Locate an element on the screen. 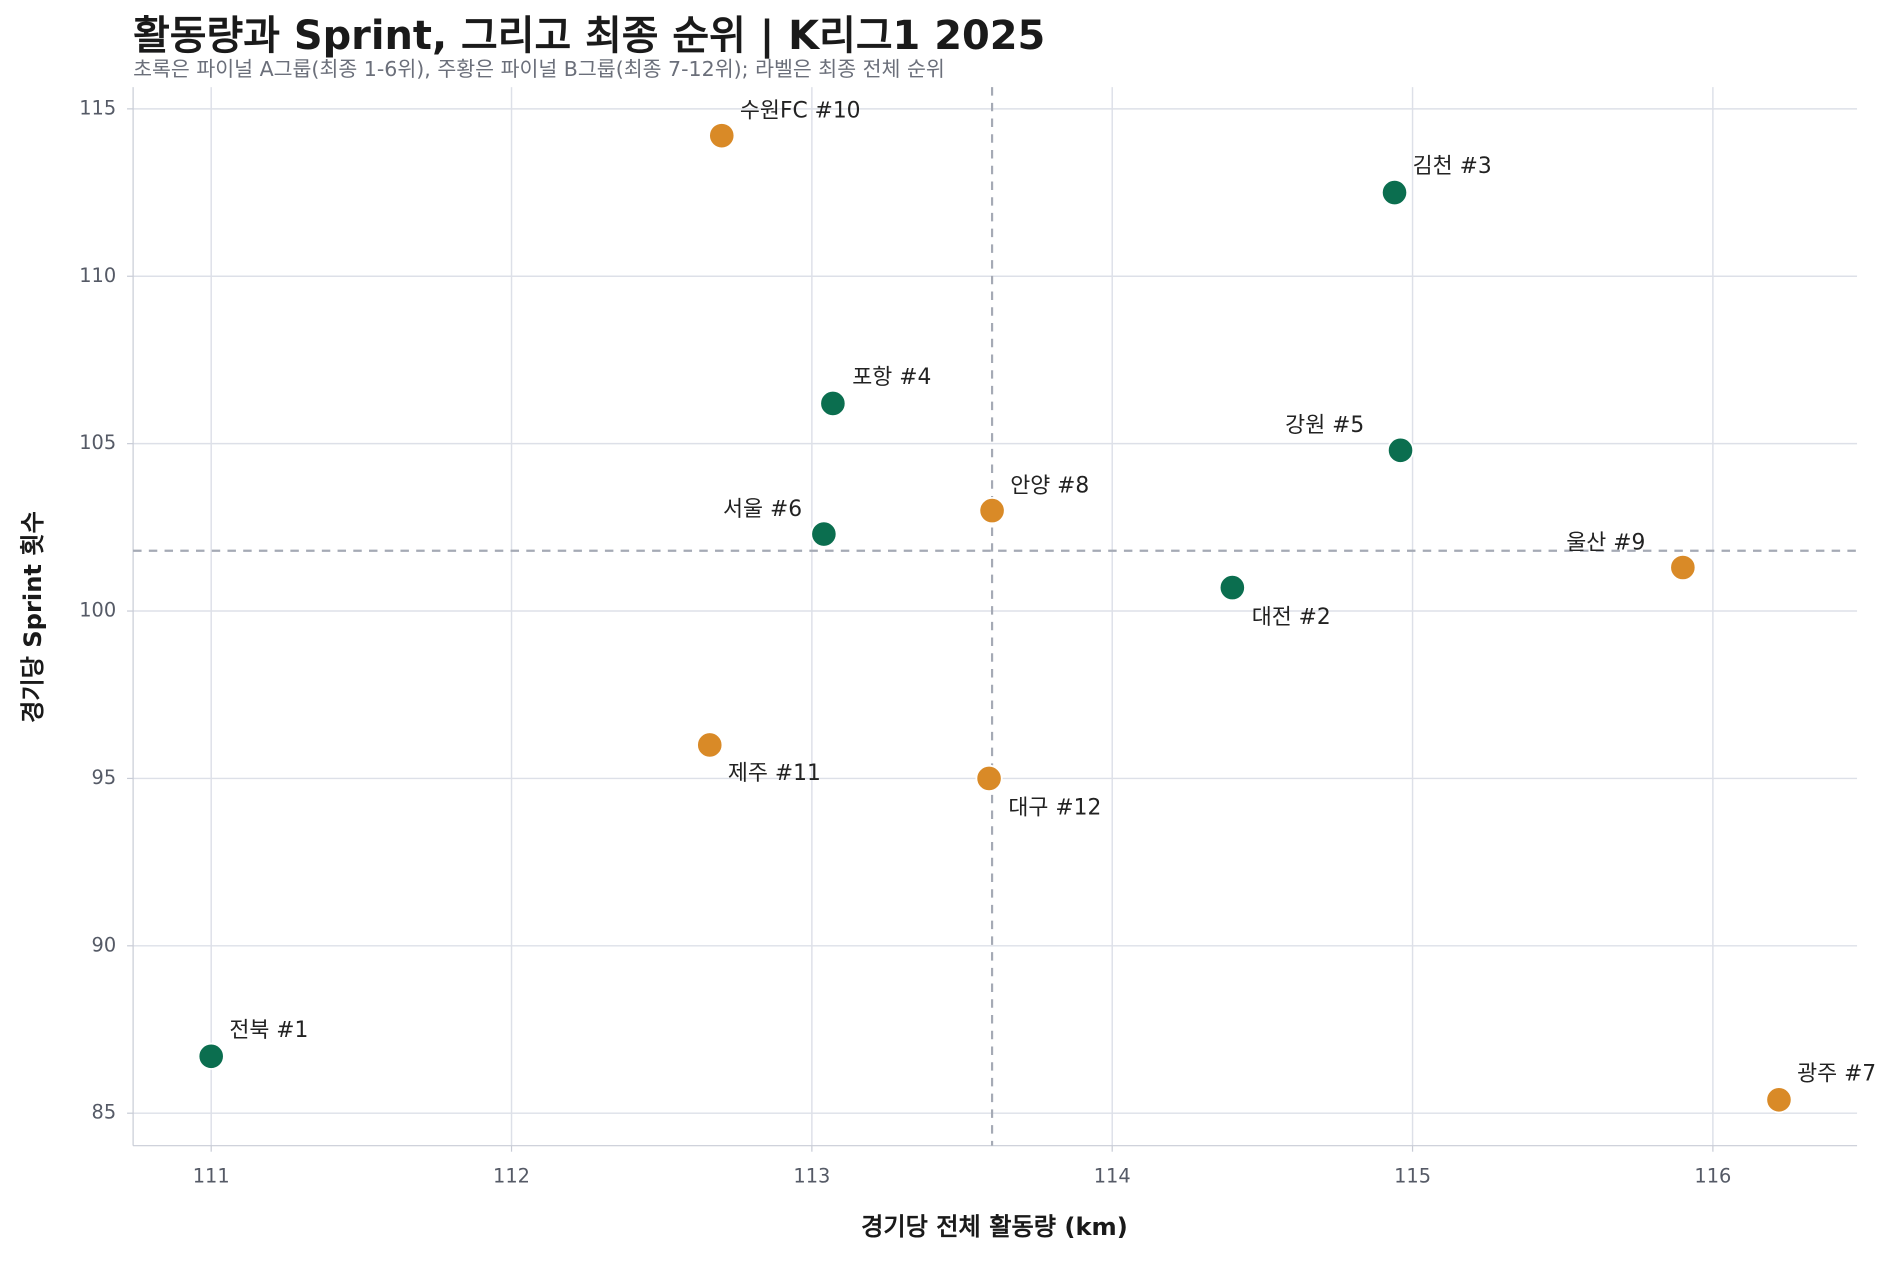 This screenshot has height=1264, width=1897. point-label: 울산 #9 is located at coordinates (1605, 542).